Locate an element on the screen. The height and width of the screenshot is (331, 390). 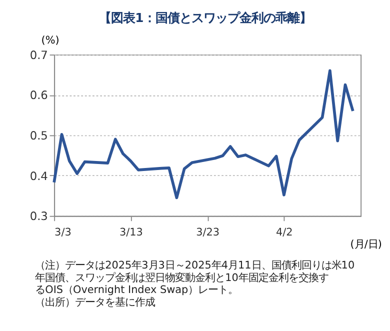
text: （出所）データを基に作成 is located at coordinates (95, 302).